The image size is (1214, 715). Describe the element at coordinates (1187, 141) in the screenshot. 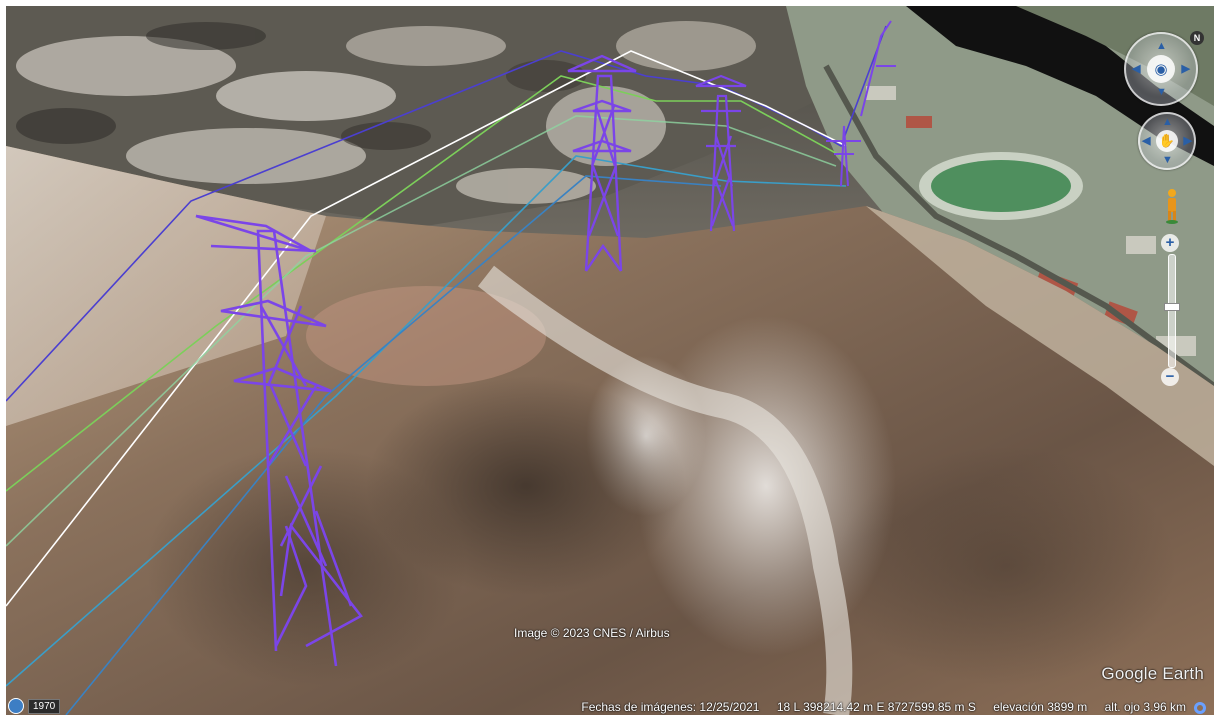

I see `move-right-arrow: ▶` at that location.